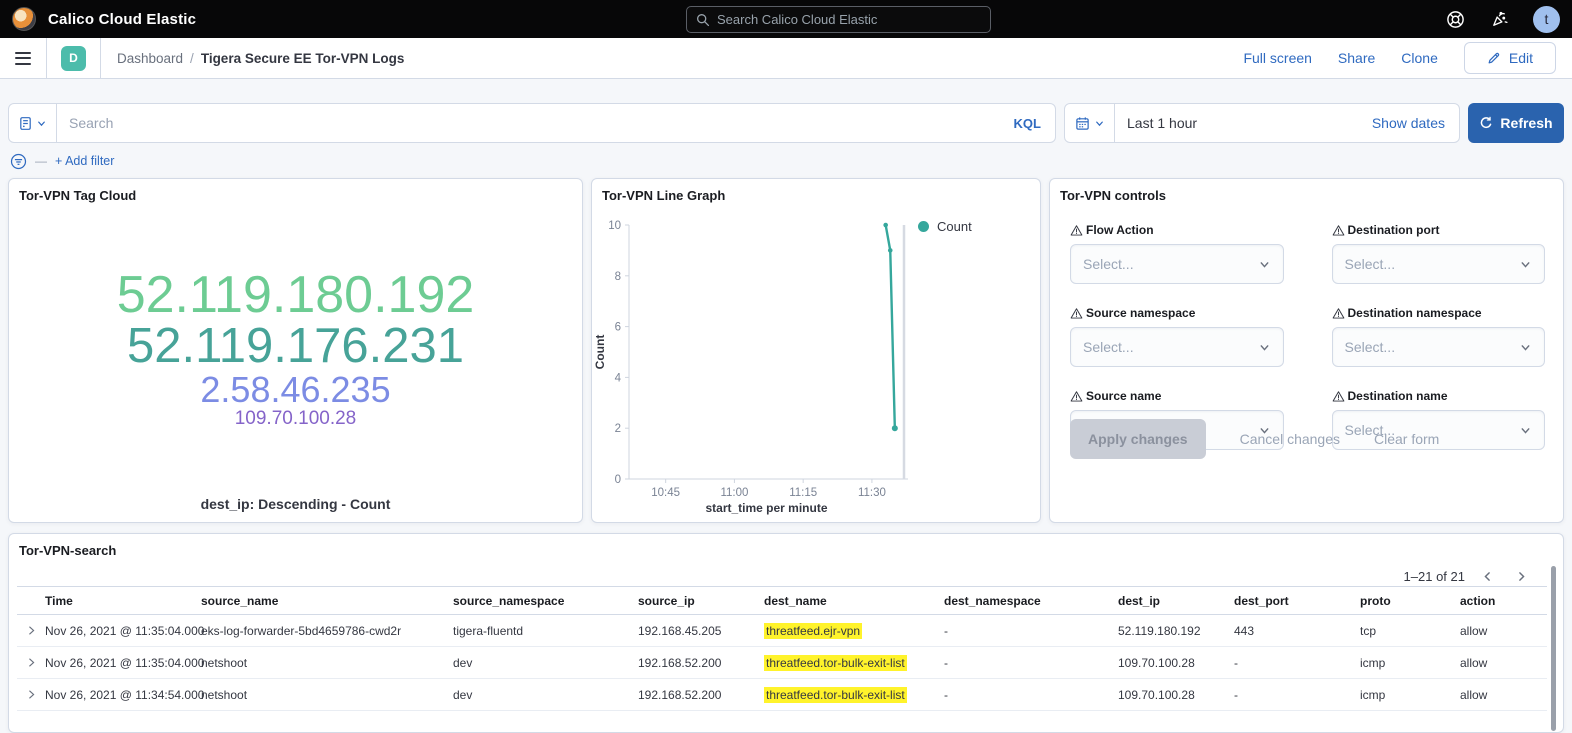 Image resolution: width=1572 pixels, height=733 pixels. Describe the element at coordinates (150, 58) in the screenshot. I see `breadcrumb-dashboard-link: Dashboard` at that location.